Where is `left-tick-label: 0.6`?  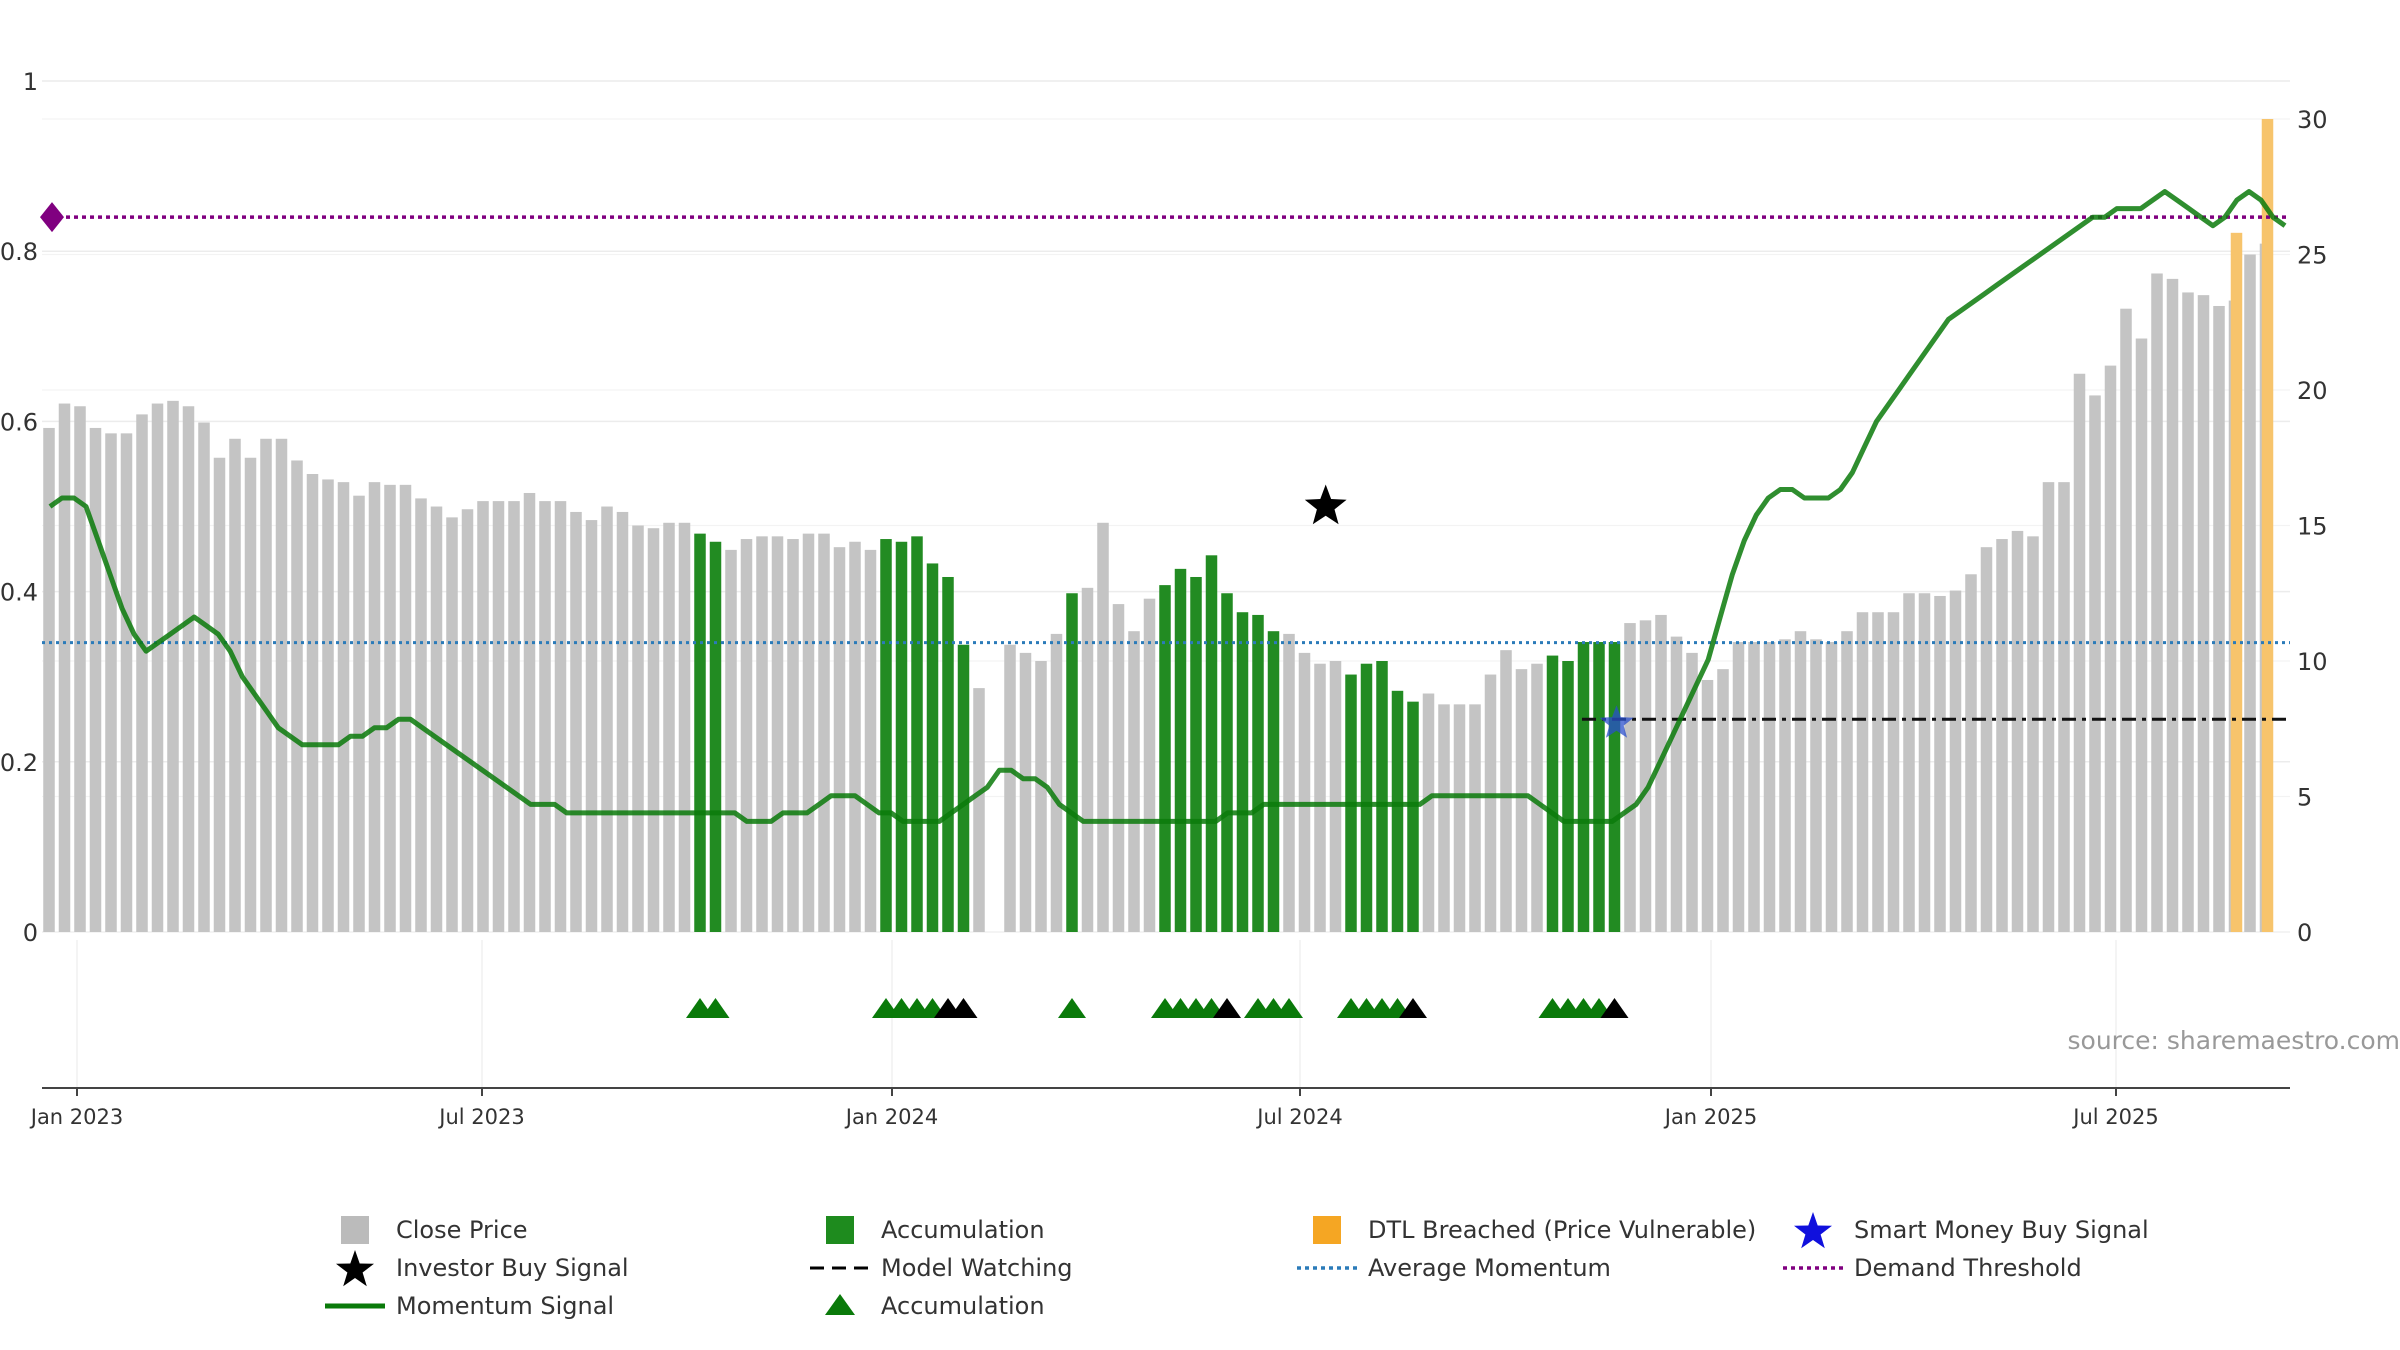
left-tick-label: 0.6 is located at coordinates (19, 422).